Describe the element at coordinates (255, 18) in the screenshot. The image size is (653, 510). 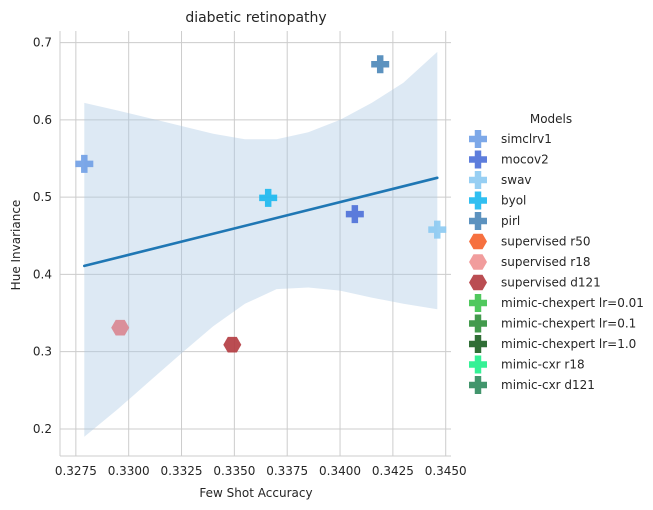
I see `chart-title: diabetic retinopathy` at that location.